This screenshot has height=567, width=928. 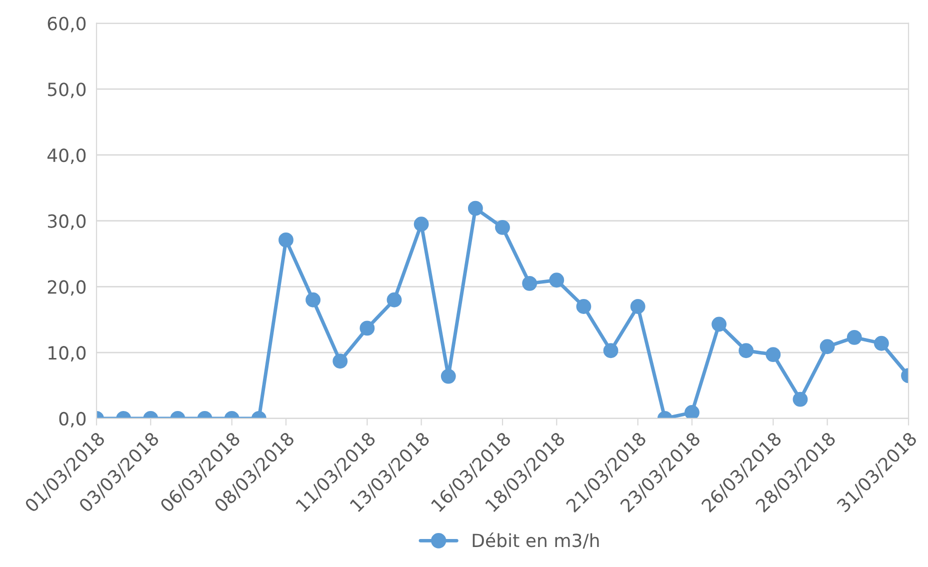 I want to click on legend-label: Débit en m3/h, so click(x=535, y=540).